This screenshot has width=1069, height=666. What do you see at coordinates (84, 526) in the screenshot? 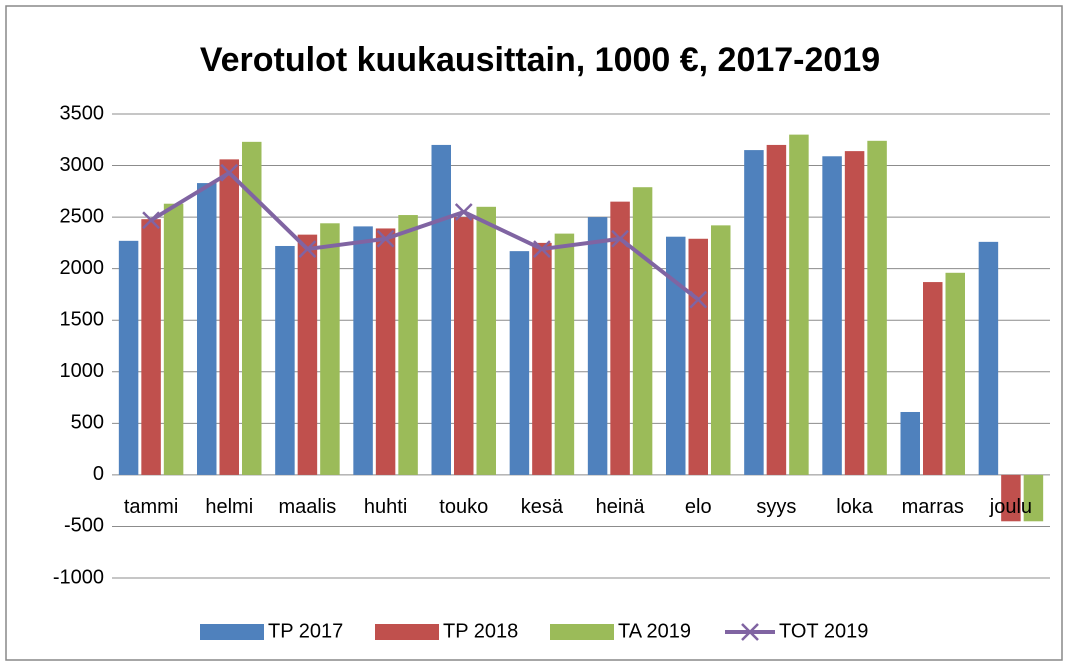
I see `y-tick-label: -500` at bounding box center [84, 526].